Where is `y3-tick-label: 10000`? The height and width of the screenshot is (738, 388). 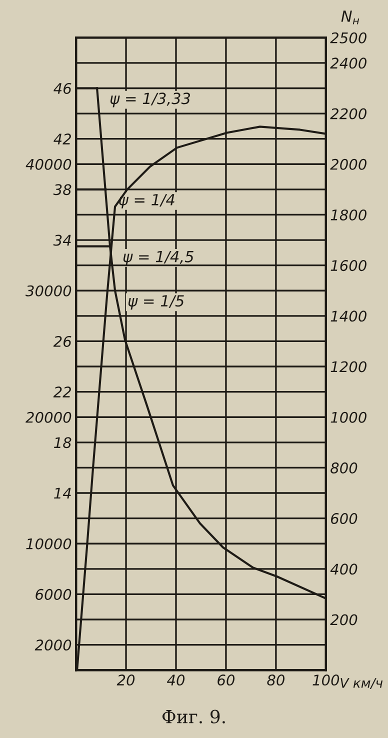
y3-tick-label: 10000 is located at coordinates (49, 544).